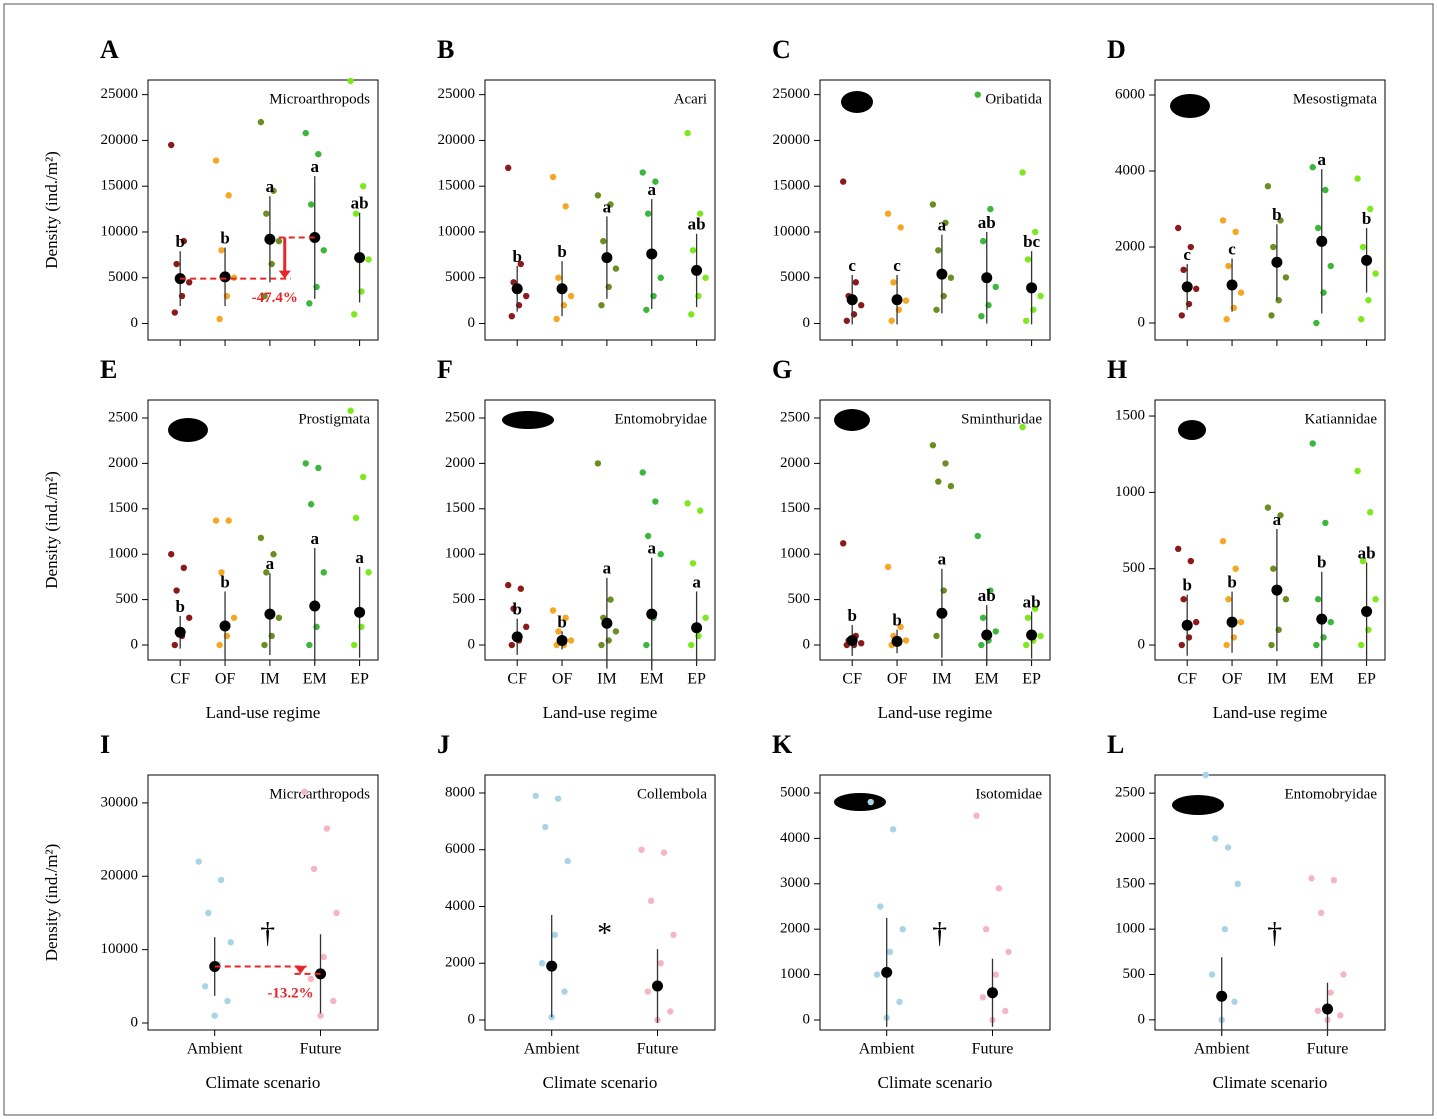  I want to click on panel-letter: E, so click(108, 369).